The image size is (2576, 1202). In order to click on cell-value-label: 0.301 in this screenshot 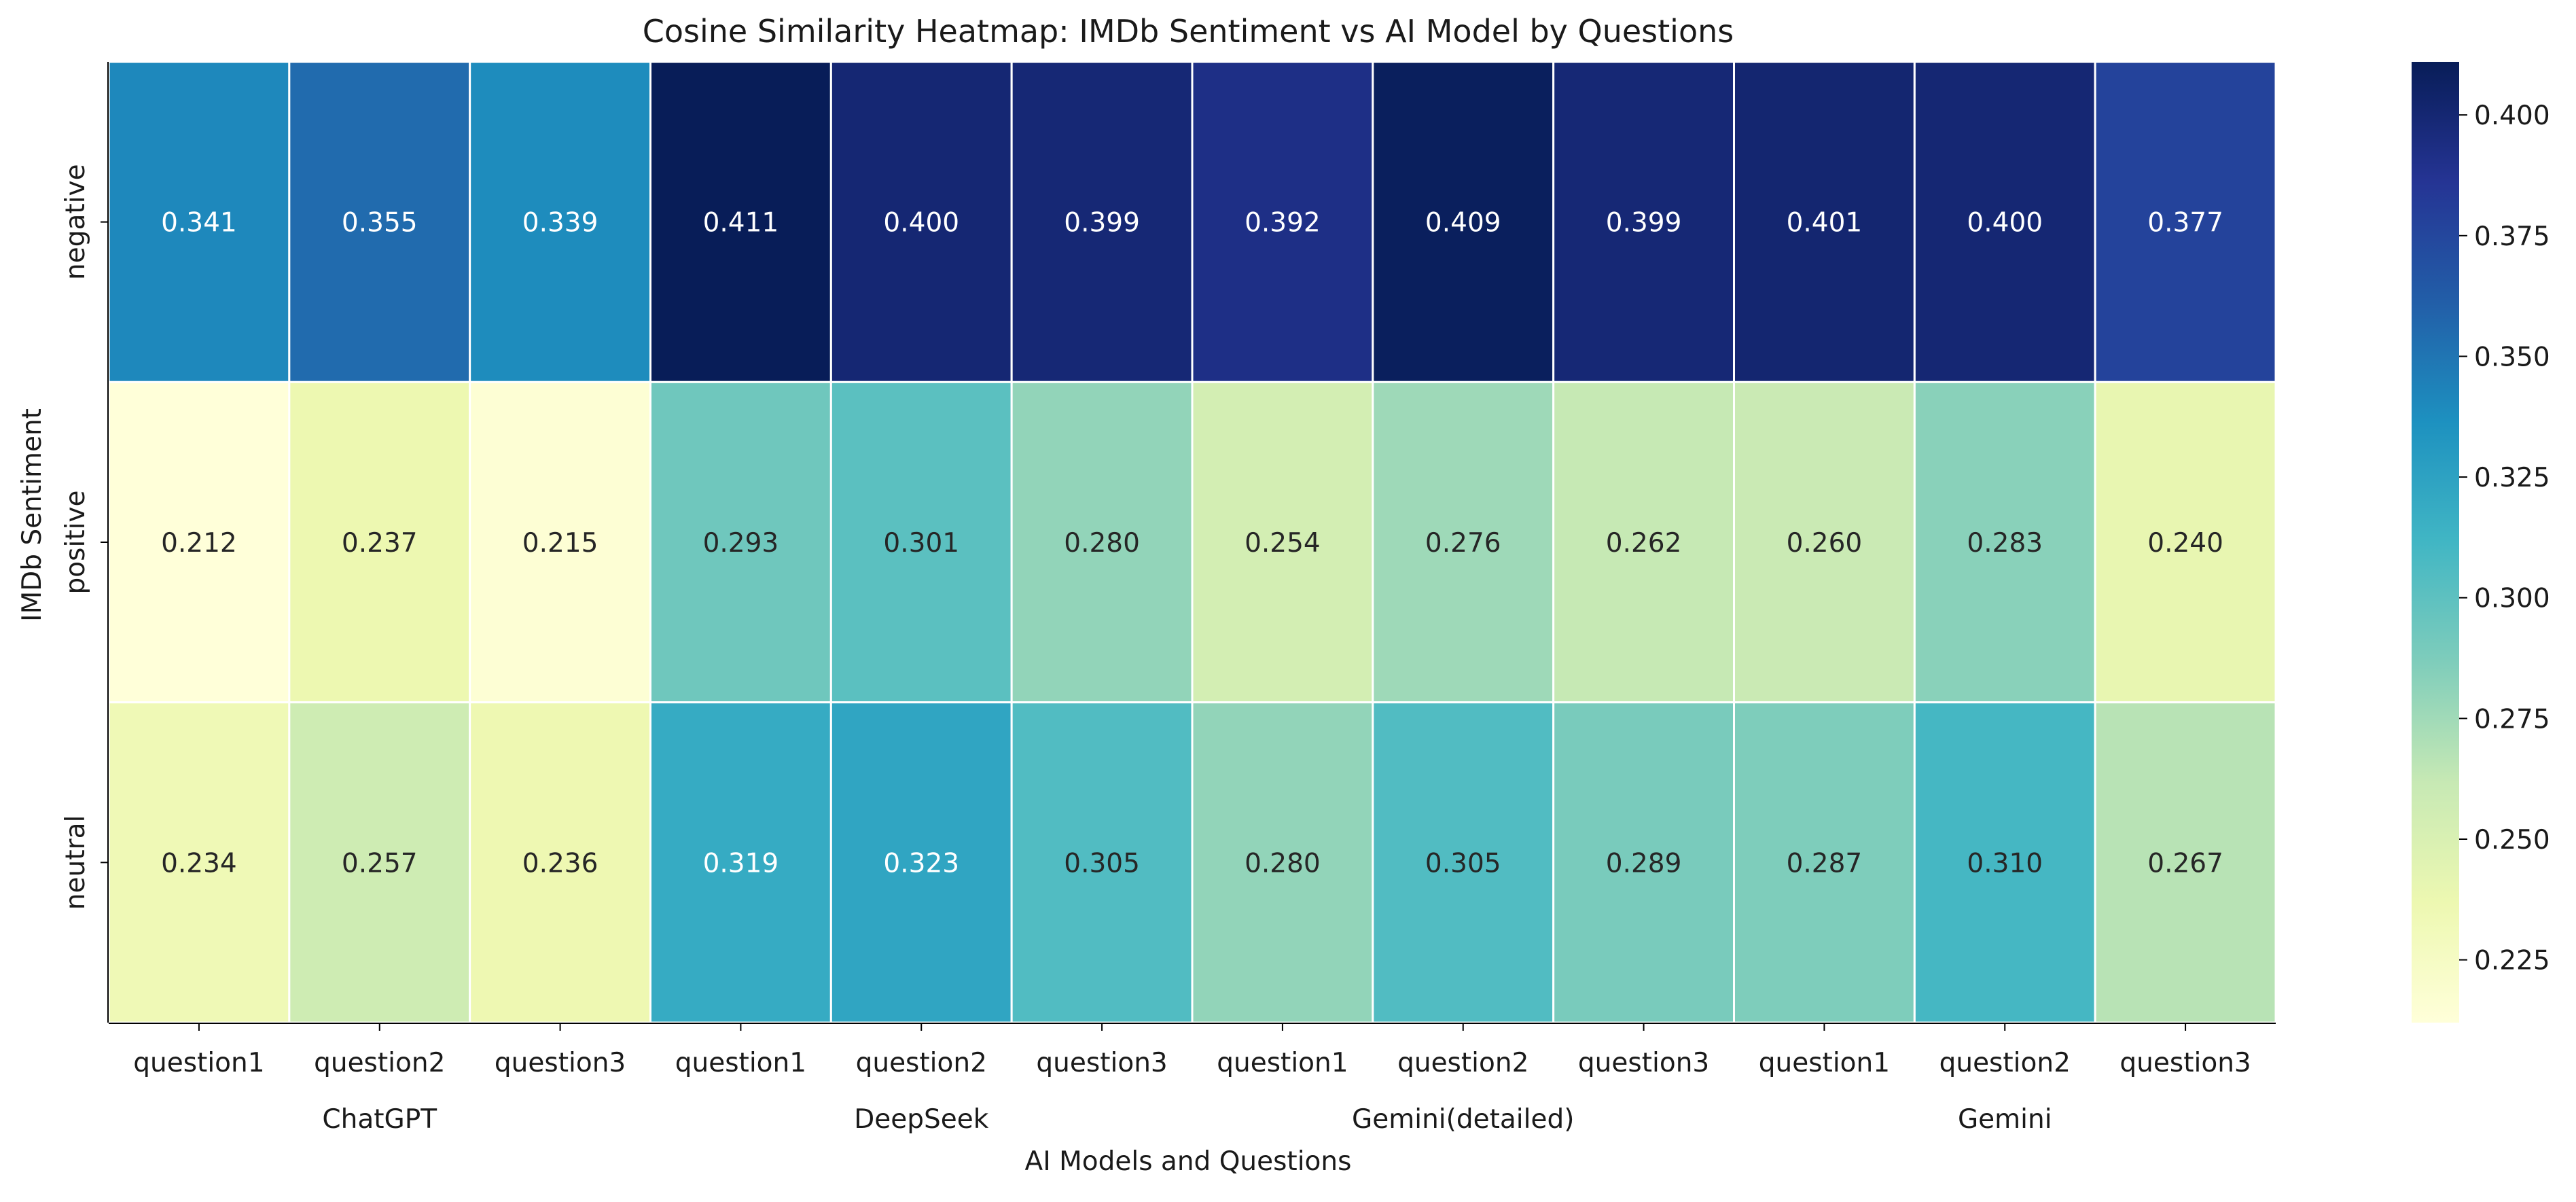, I will do `click(921, 543)`.